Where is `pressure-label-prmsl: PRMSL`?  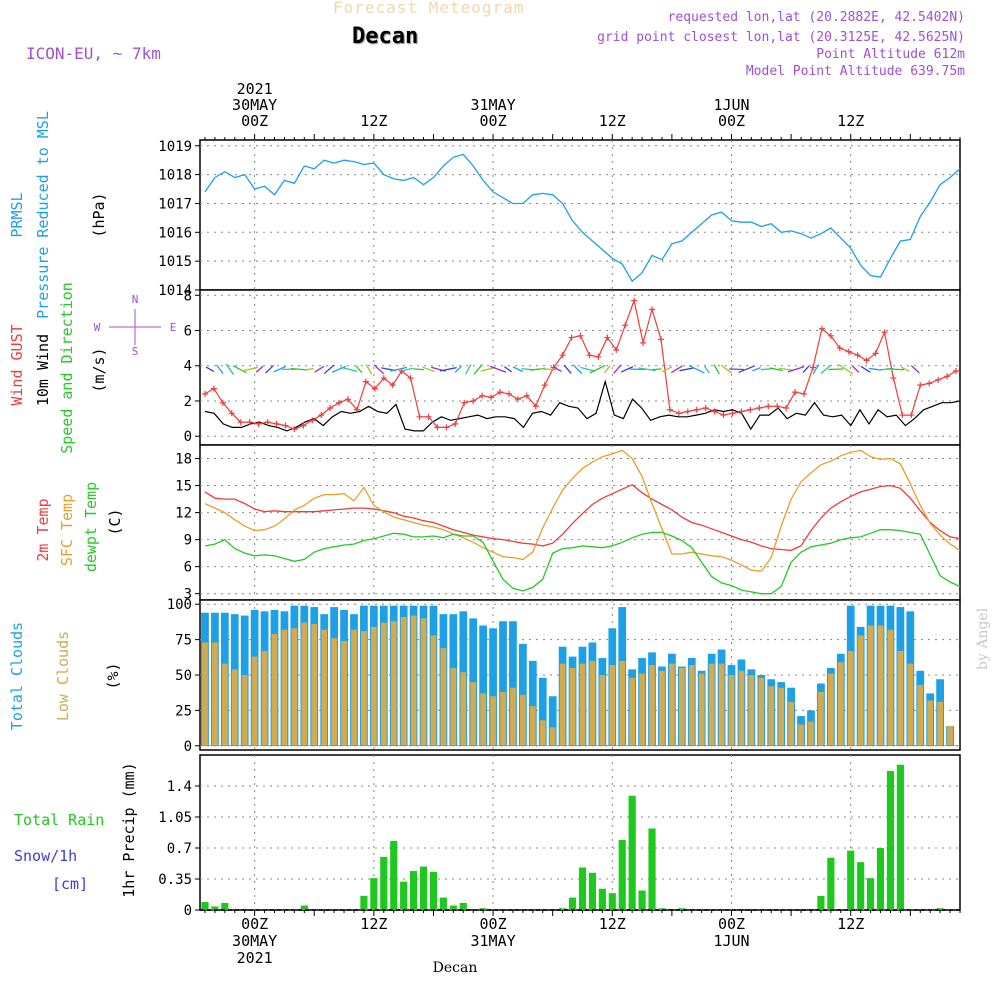 pressure-label-prmsl: PRMSL is located at coordinates (17, 214).